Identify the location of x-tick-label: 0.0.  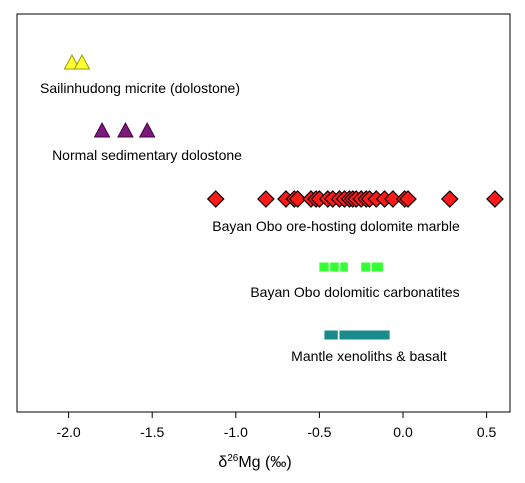
(403, 432).